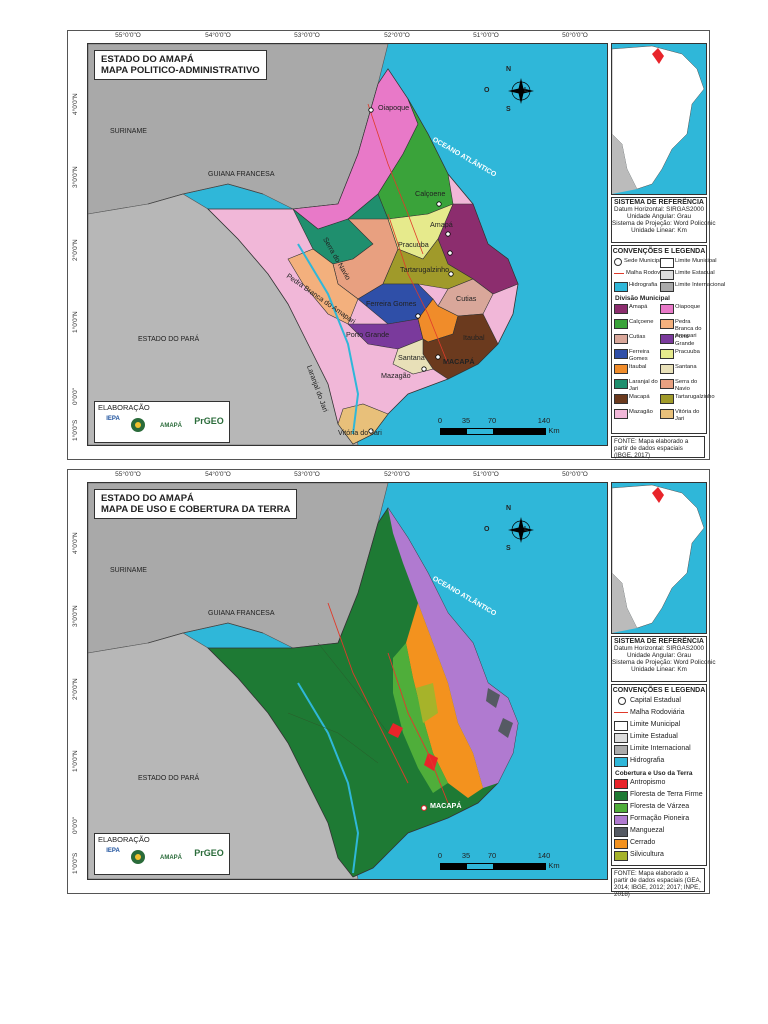 This screenshot has width=768, height=1024. Describe the element at coordinates (411, 357) in the screenshot. I see `label-city: Santana` at that location.